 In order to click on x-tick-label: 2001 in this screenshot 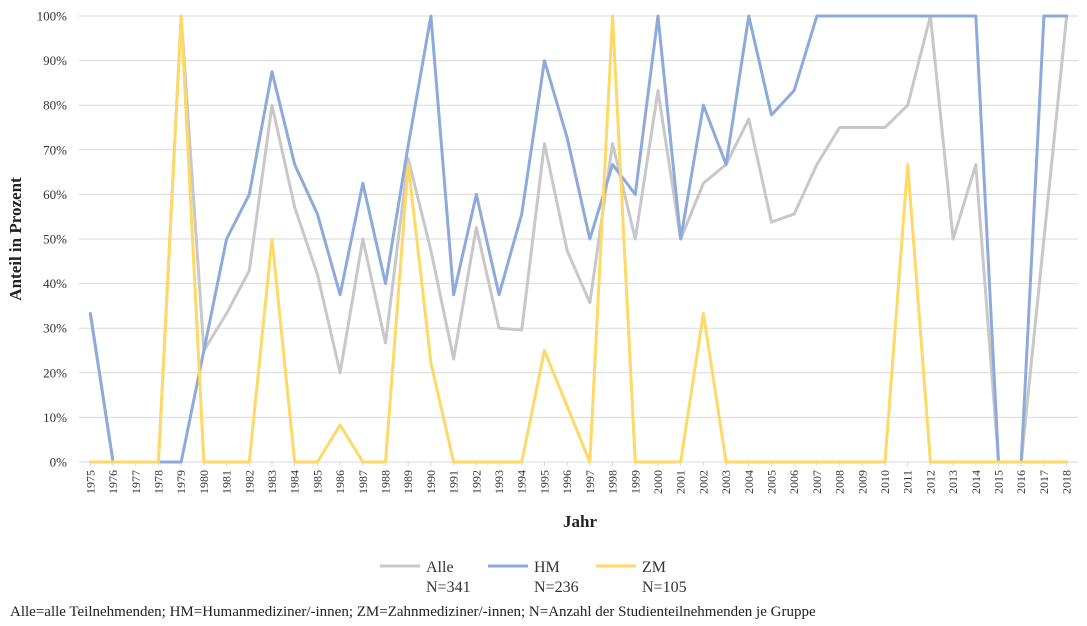, I will do `click(681, 482)`.